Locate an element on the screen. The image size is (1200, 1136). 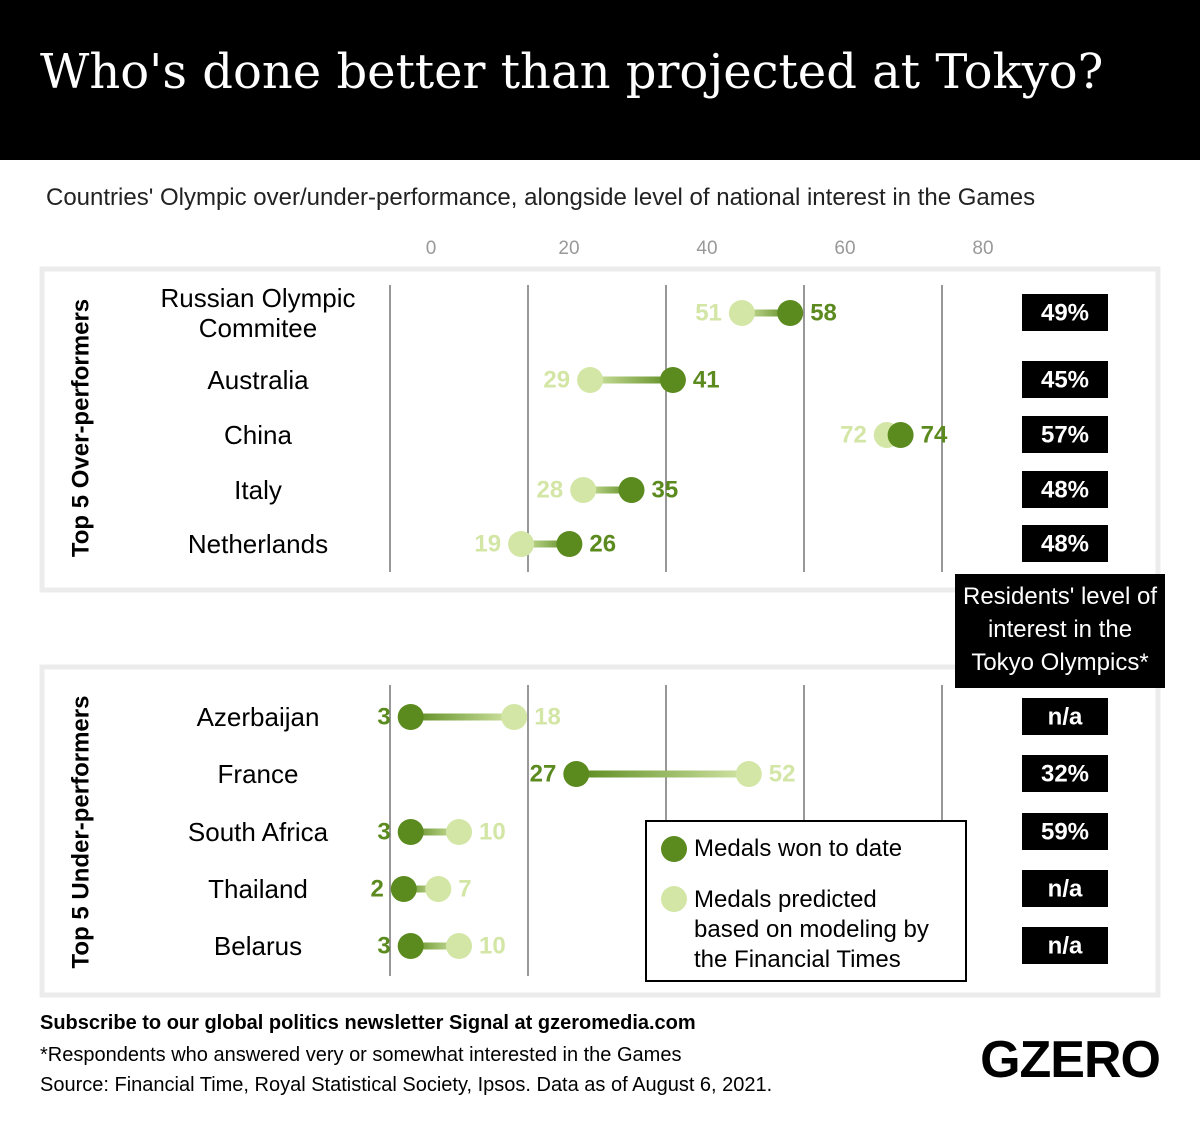
interest-label: 57% is located at coordinates (1065, 434).